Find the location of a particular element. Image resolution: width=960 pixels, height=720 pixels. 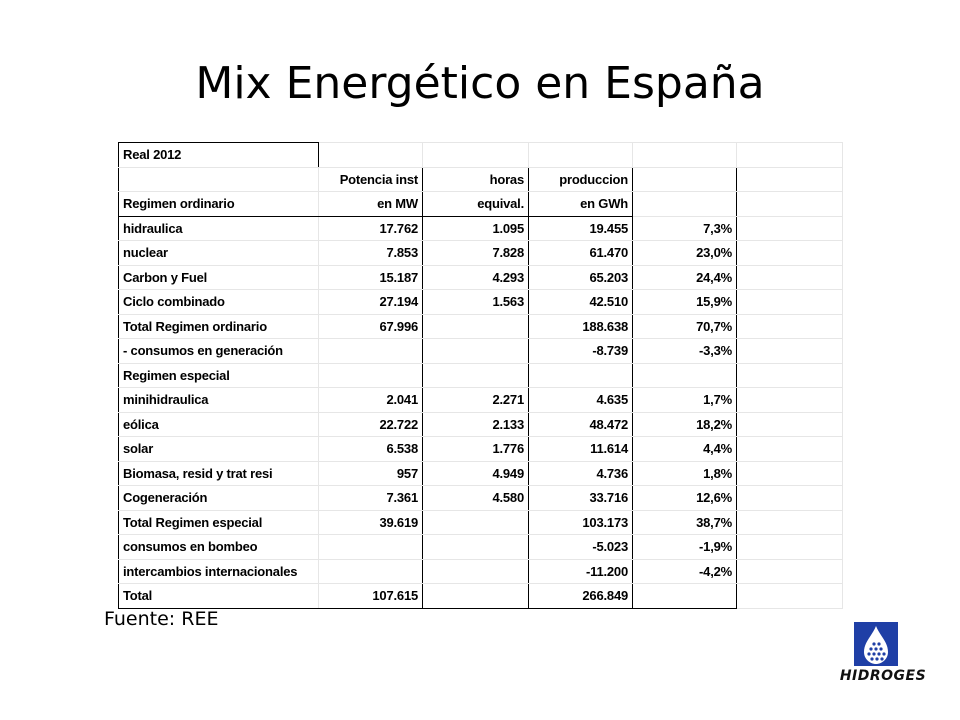

row-value: -8.739 is located at coordinates (580, 351).